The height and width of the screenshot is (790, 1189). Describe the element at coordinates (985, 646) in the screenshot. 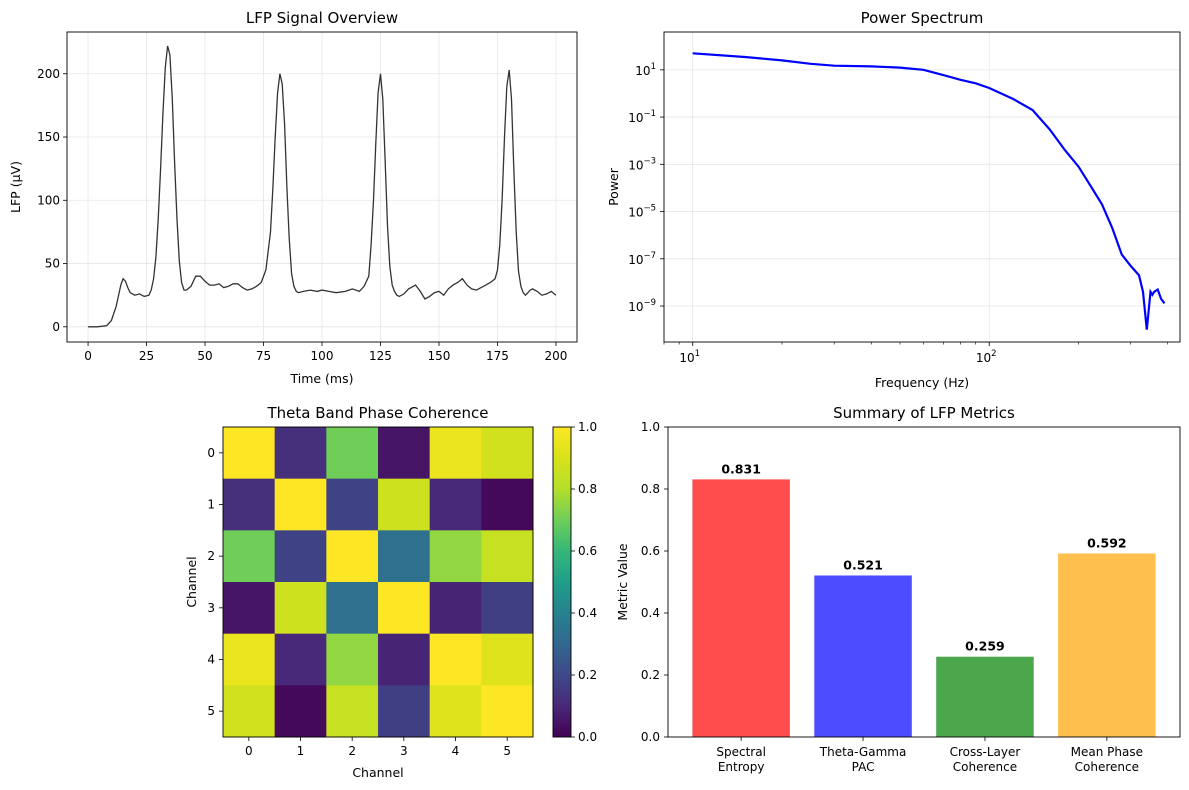

I see `bar-value-label: 0.259` at that location.